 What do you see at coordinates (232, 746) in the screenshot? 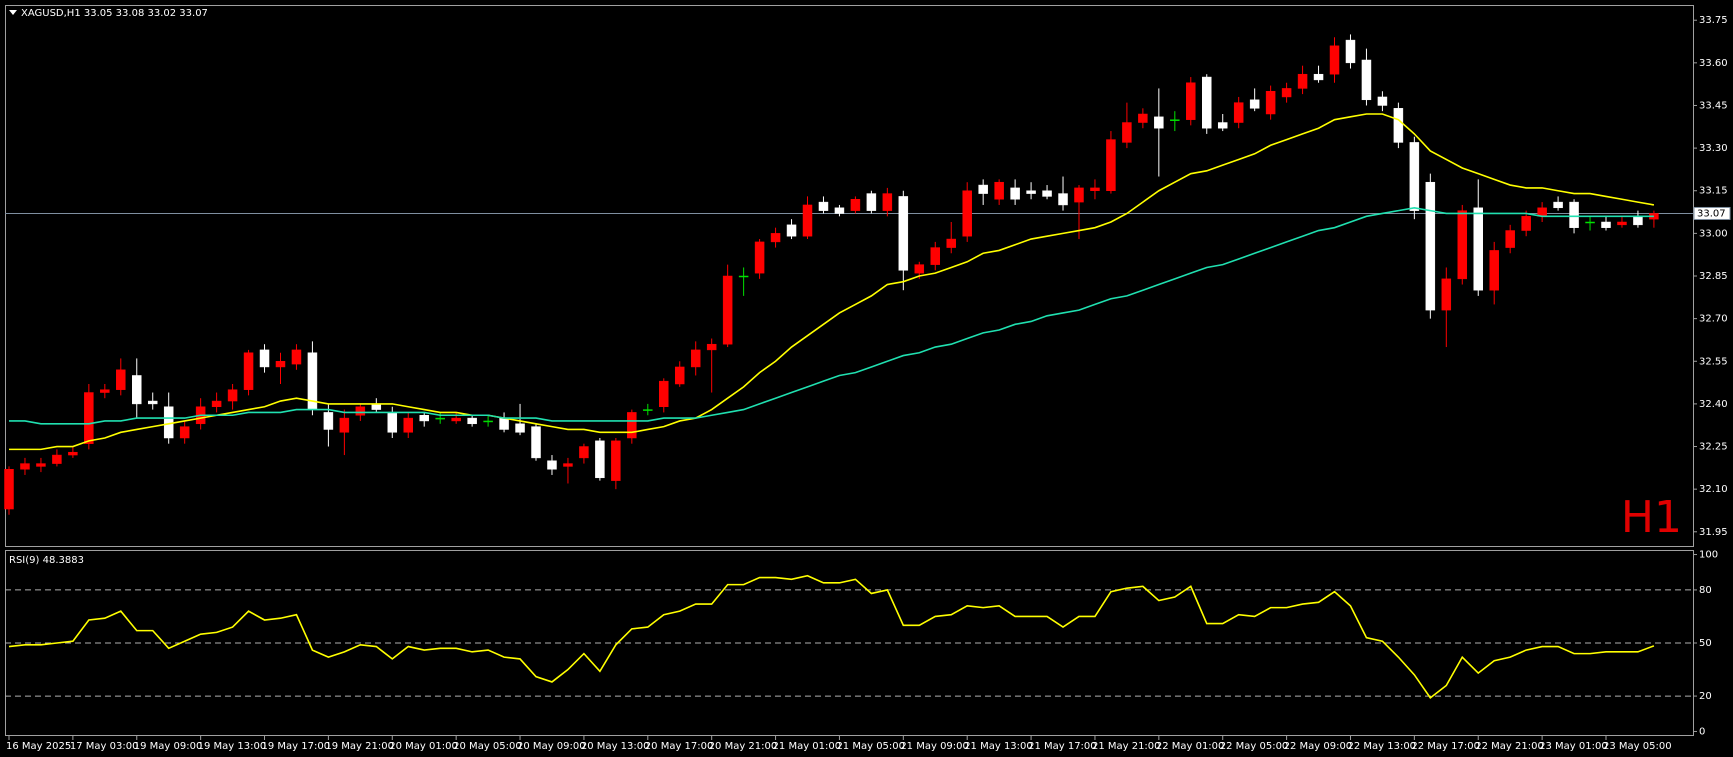
I see `x-tick-label: 19 May 13:00` at bounding box center [232, 746].